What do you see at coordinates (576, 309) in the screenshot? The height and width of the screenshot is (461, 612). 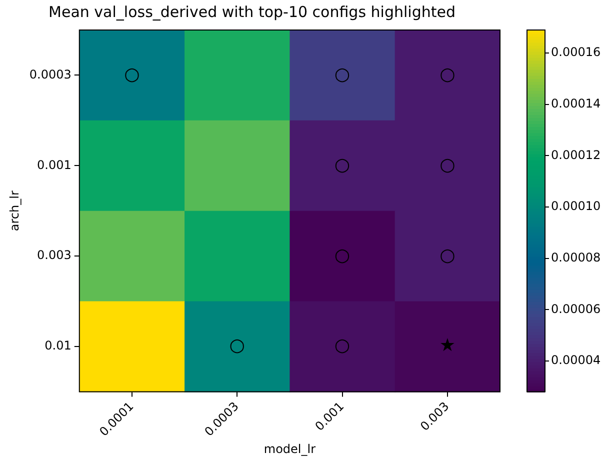 I see `color-bar-label: 0.00006` at bounding box center [576, 309].